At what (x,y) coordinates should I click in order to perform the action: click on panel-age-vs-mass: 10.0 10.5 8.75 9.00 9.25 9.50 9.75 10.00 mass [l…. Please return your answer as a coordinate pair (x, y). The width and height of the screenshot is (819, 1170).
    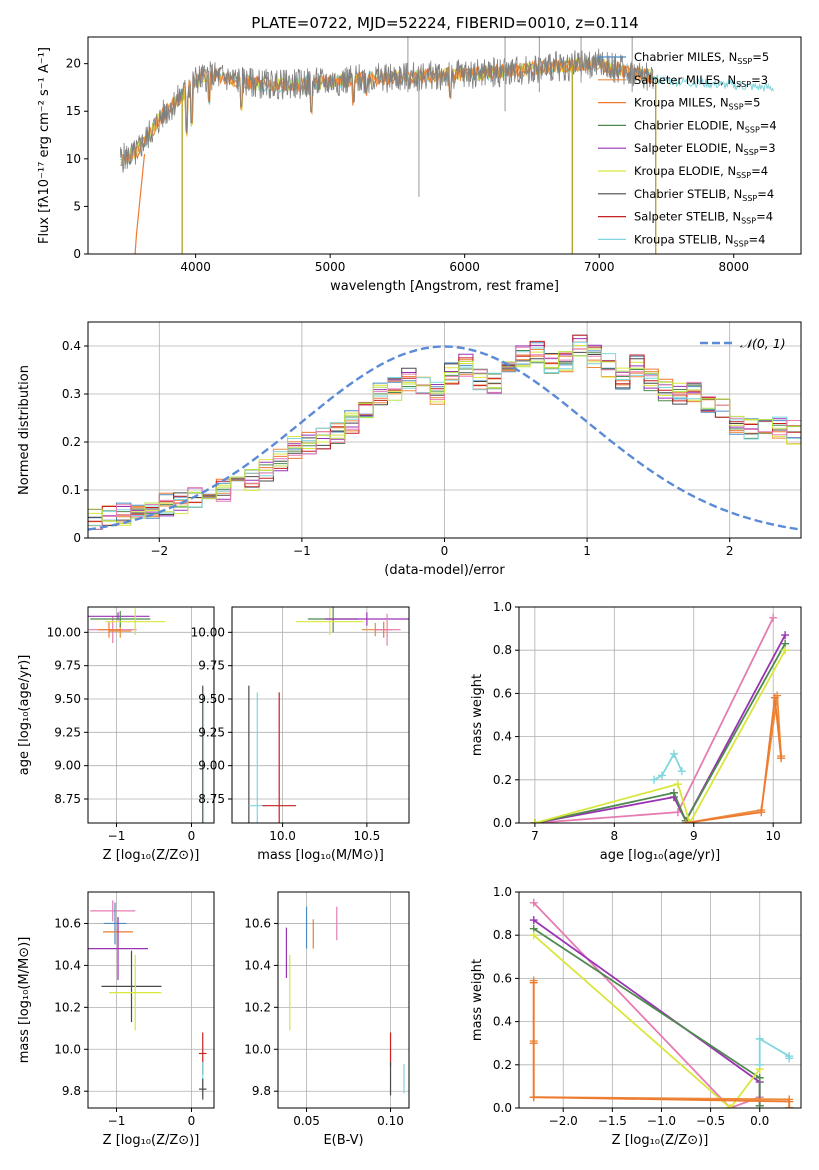
    Looking at the image, I should click on (300, 734).